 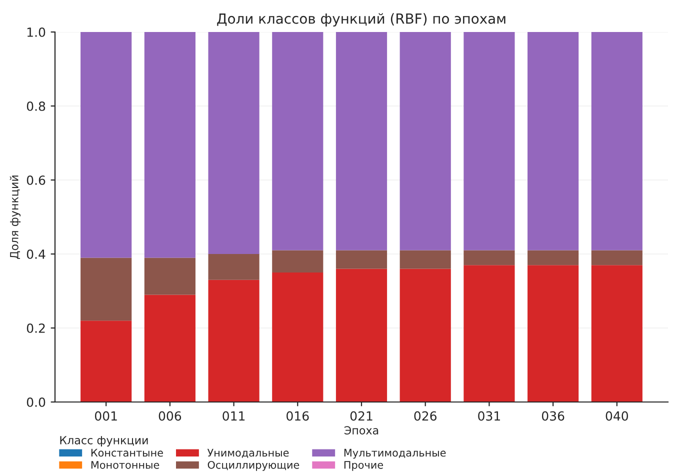 I want to click on y-tick-label: 1.0, so click(x=36, y=32).